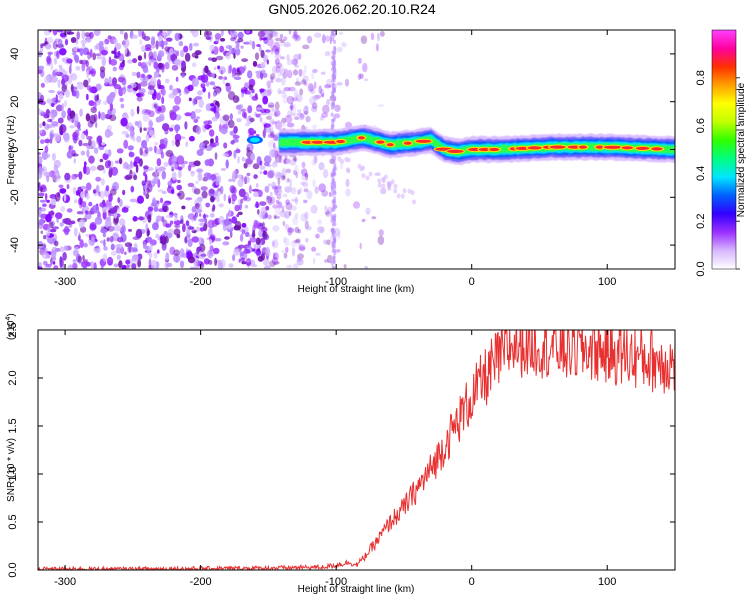  I want to click on spectrogram-y-tick-label: 20, so click(15, 102).